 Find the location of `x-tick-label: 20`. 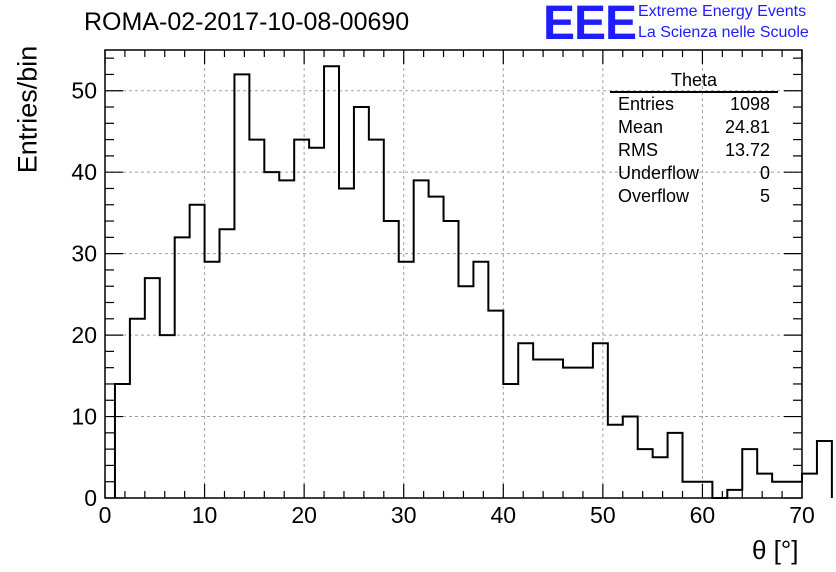

x-tick-label: 20 is located at coordinates (304, 515).